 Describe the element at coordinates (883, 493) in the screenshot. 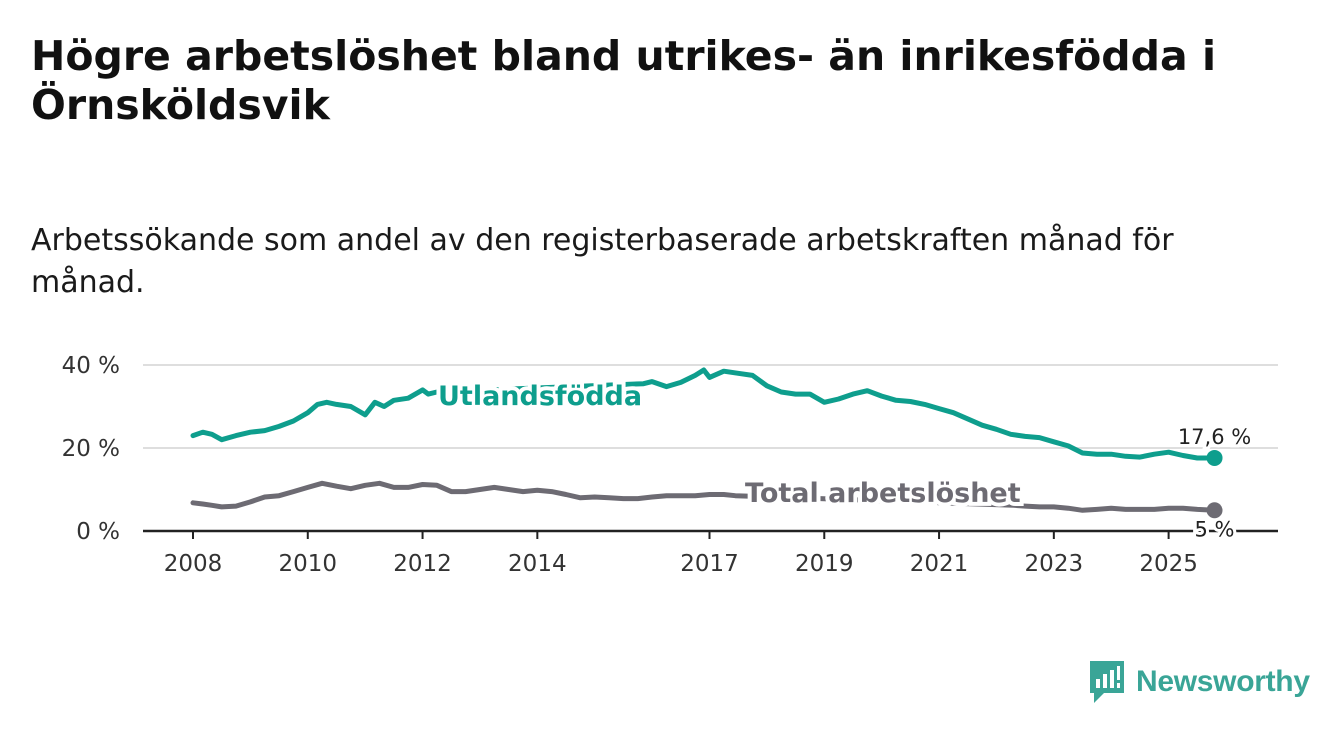

I see `series-label-total: Total arbetslöshet` at that location.